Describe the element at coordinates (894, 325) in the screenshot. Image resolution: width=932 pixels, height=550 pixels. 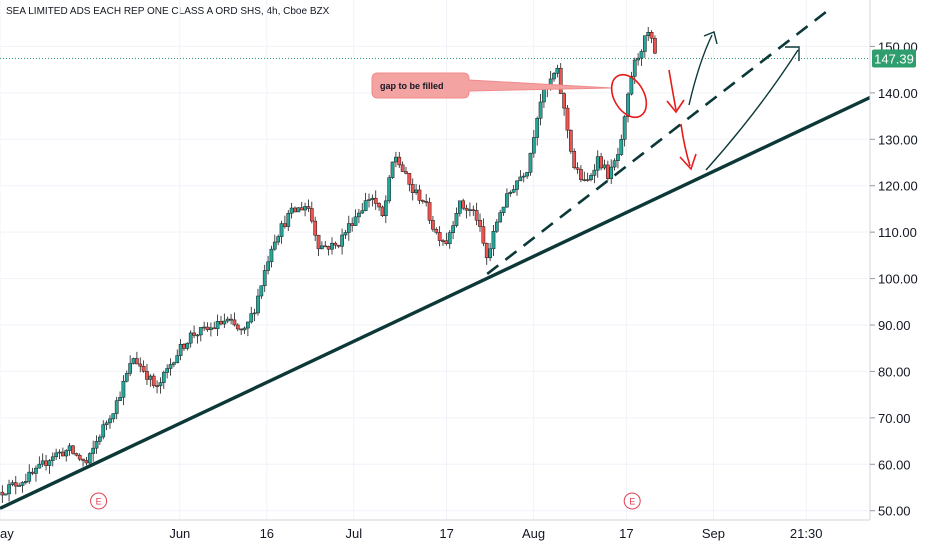
I see `y-tick-label: 90.00` at that location.